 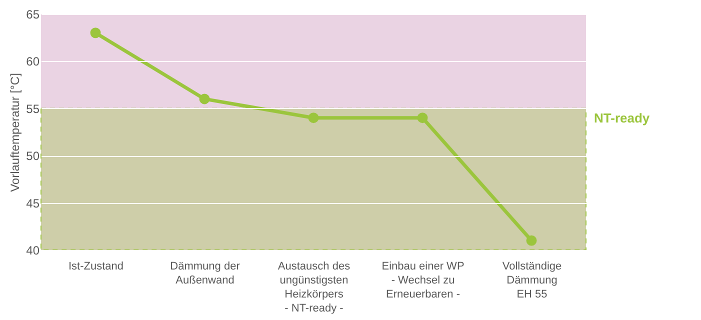 I want to click on y-tick-label: 40, so click(x=33, y=251).